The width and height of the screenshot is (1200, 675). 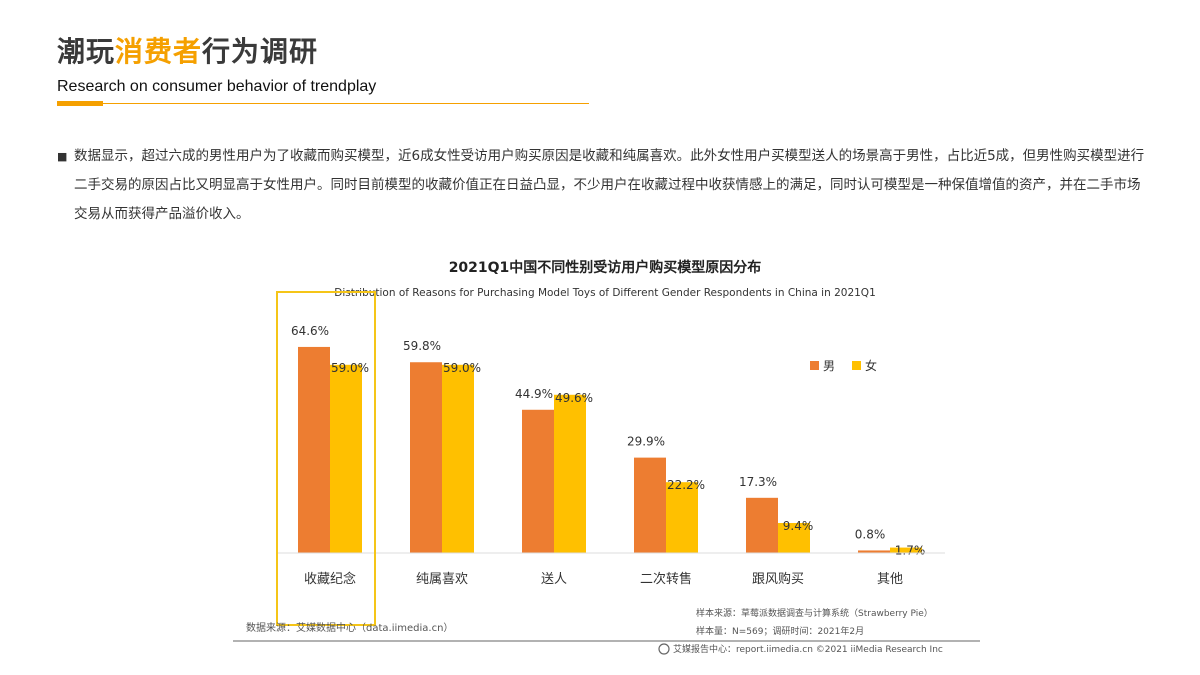 I want to click on sample-size: 样本量：N=569；调研时间：2021年2月, so click(x=780, y=631).